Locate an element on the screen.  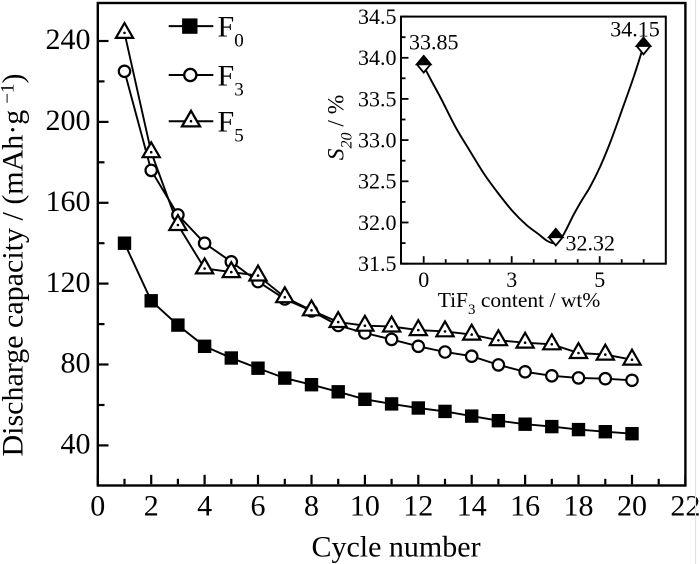
svg-text: 33.0 is located at coordinates (377, 140).